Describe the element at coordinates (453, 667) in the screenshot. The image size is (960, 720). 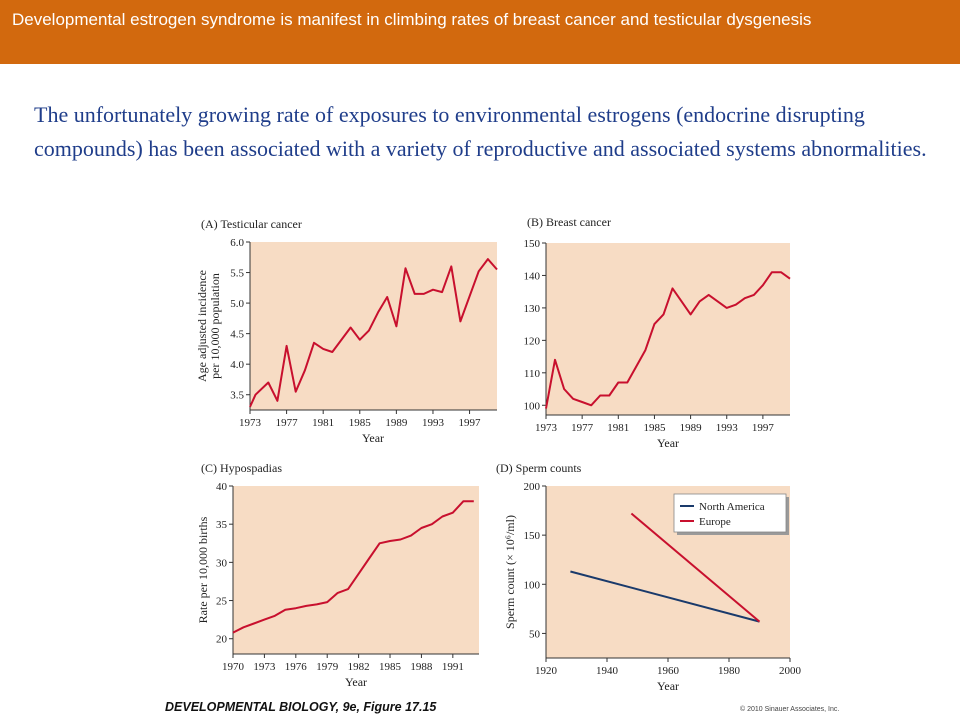
I see `x-tick-label-c: 1991` at that location.